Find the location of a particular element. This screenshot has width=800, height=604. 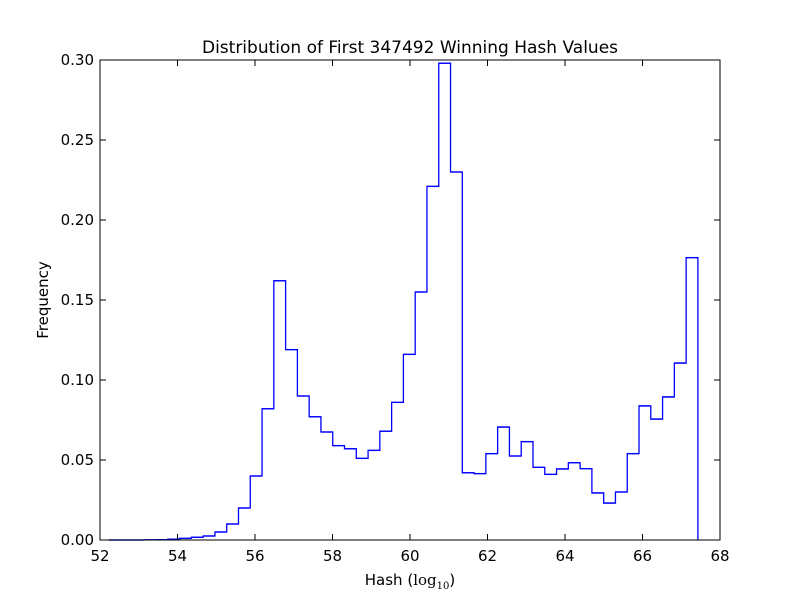

y-tick-label: 0.20 is located at coordinates (77, 220).